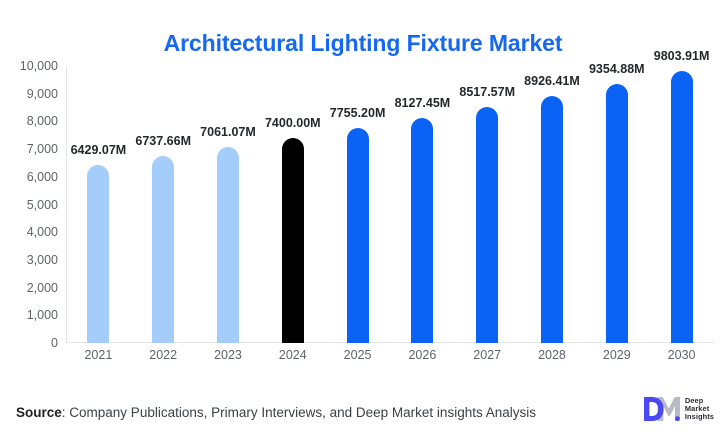 The height and width of the screenshot is (443, 726). Describe the element at coordinates (66, 204) in the screenshot. I see `y-axis-line` at that location.